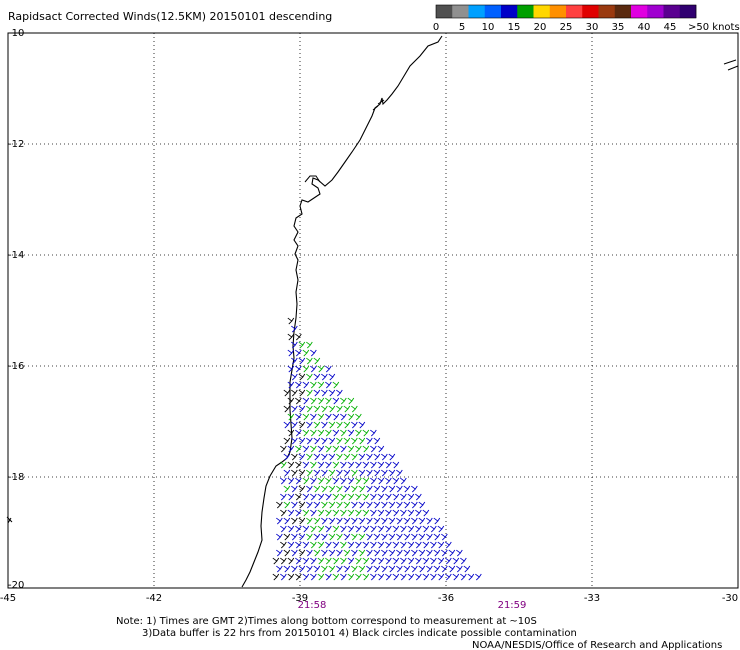 The image size is (740, 650). Describe the element at coordinates (16, 255) in the screenshot. I see `lat-label-14: -14` at that location.